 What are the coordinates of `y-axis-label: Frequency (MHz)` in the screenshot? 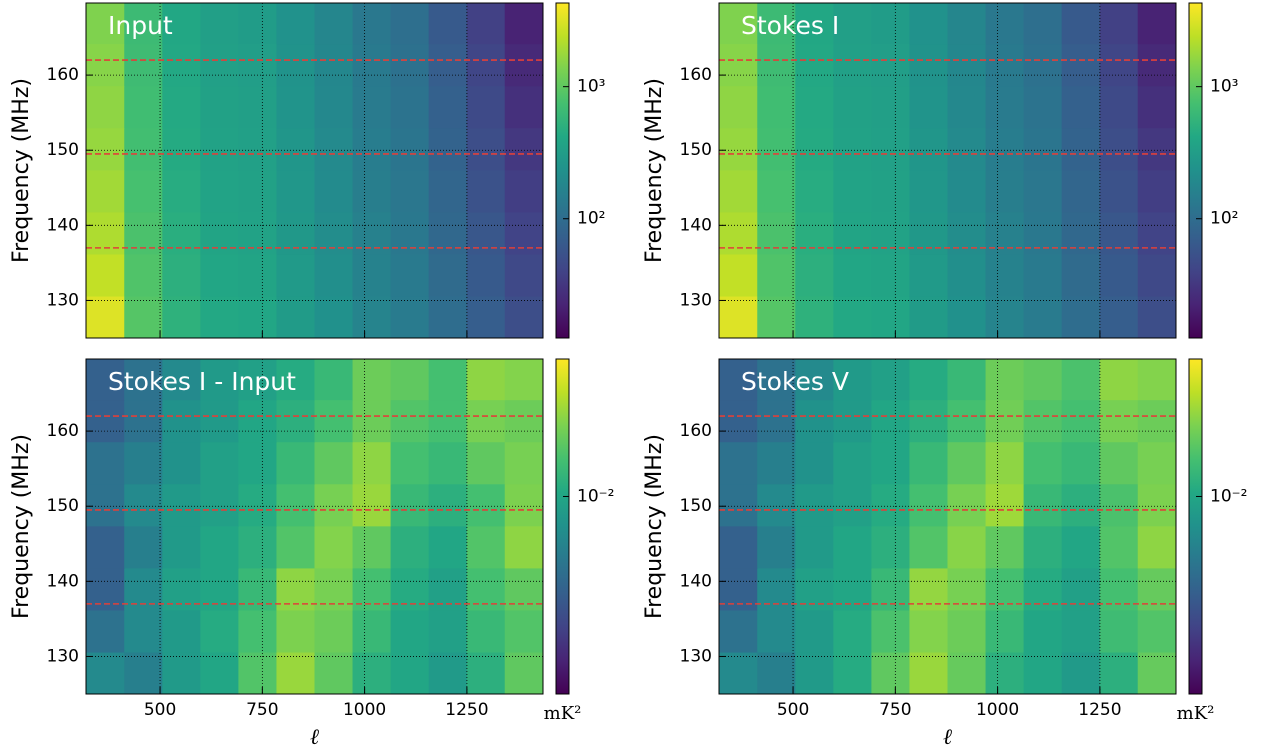 It's located at (654, 526).